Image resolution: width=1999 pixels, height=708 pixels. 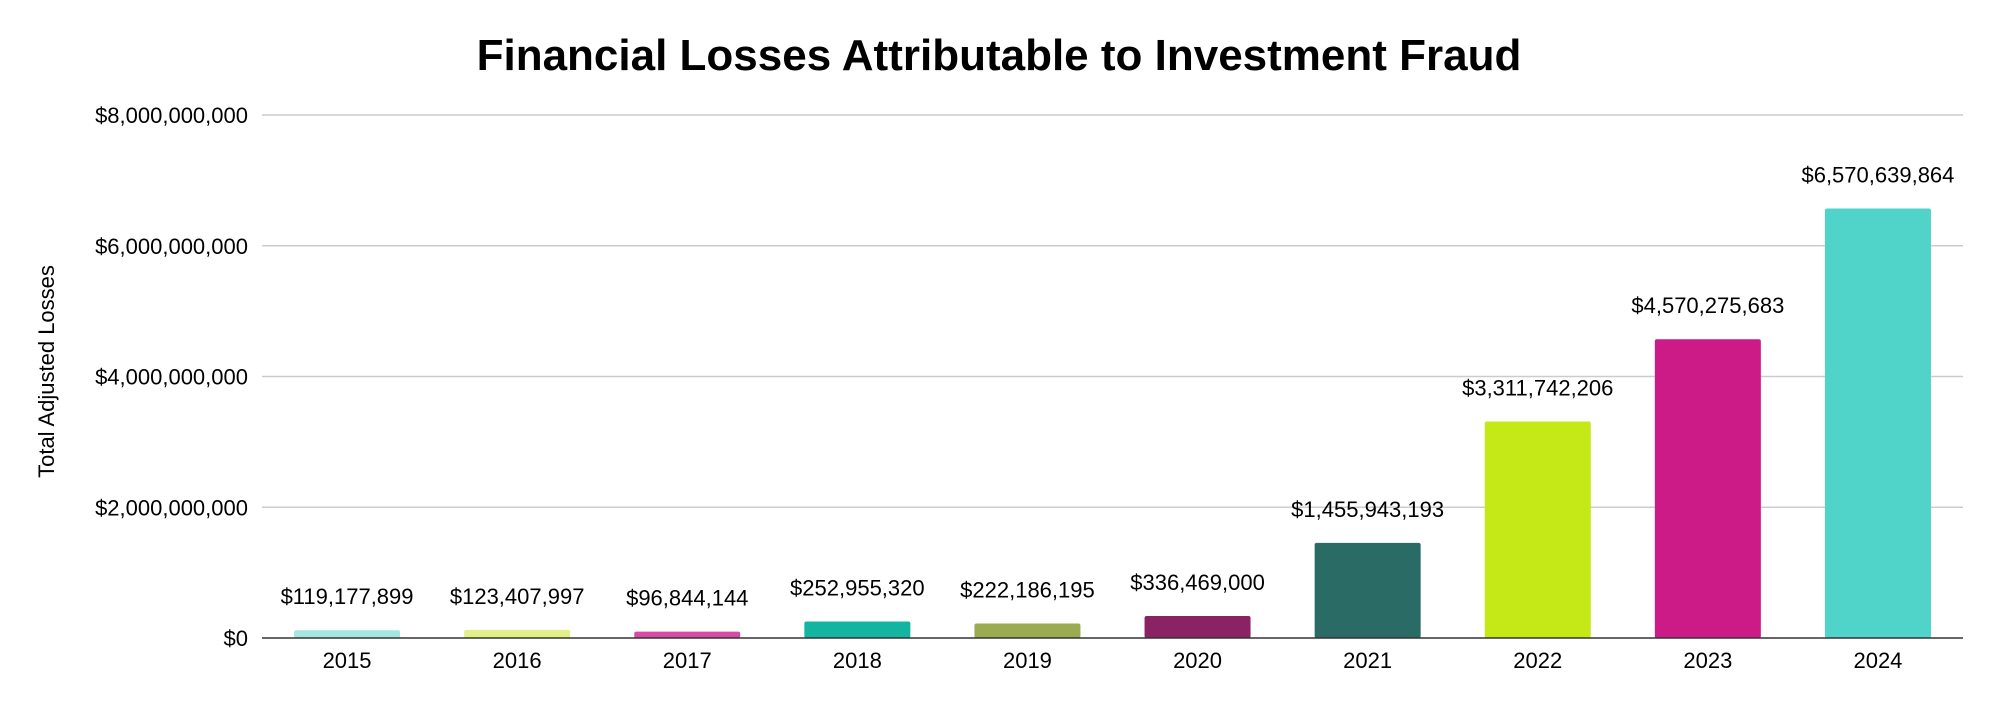 I want to click on bar-2017, so click(x=687, y=634).